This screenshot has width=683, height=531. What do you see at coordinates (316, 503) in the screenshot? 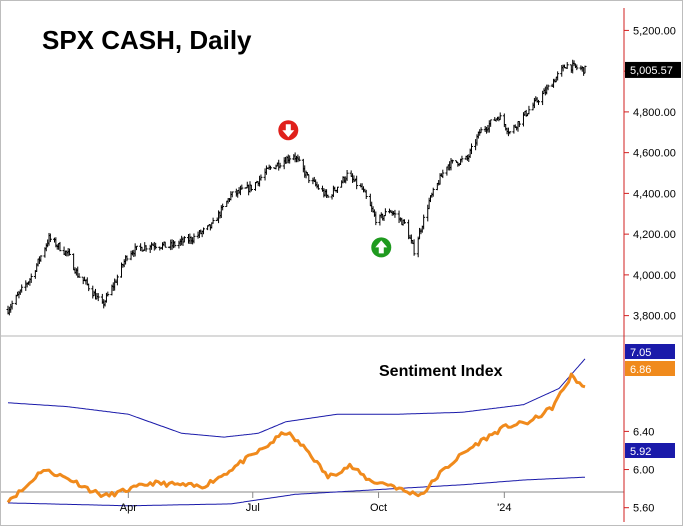
I see `x-axis-ticks: Apr Jul Oct '24` at bounding box center [316, 503].